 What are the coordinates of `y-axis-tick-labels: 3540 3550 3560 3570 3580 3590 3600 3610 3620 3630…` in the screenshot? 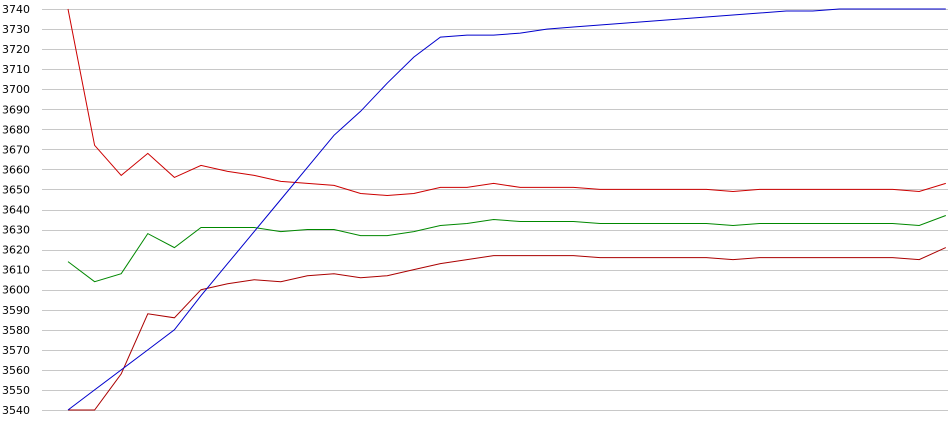 It's located at (16, 210).